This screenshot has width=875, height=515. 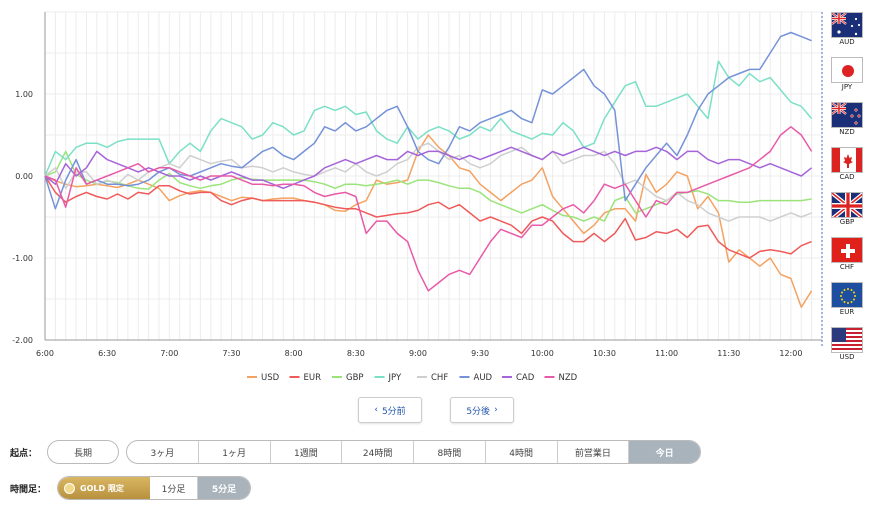 What do you see at coordinates (107, 353) in the screenshot?
I see `x-tick-label: 6:30` at bounding box center [107, 353].